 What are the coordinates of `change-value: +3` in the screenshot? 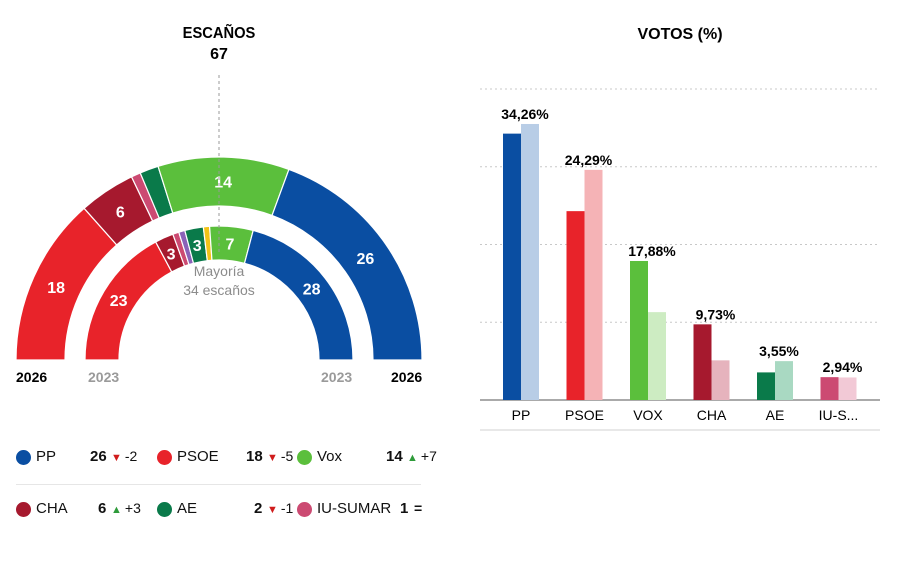 It's located at (132, 508).